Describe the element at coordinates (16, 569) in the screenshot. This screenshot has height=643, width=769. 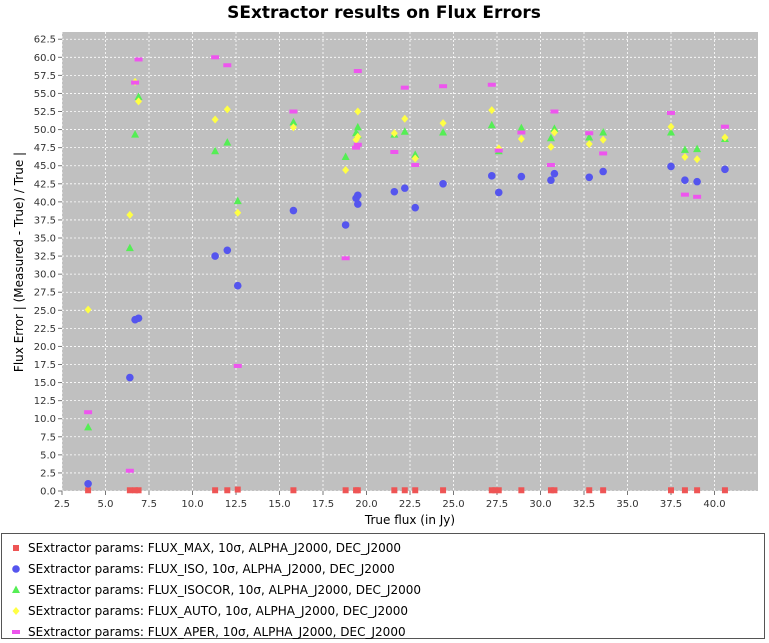
I see `circle-marker-icon` at that location.